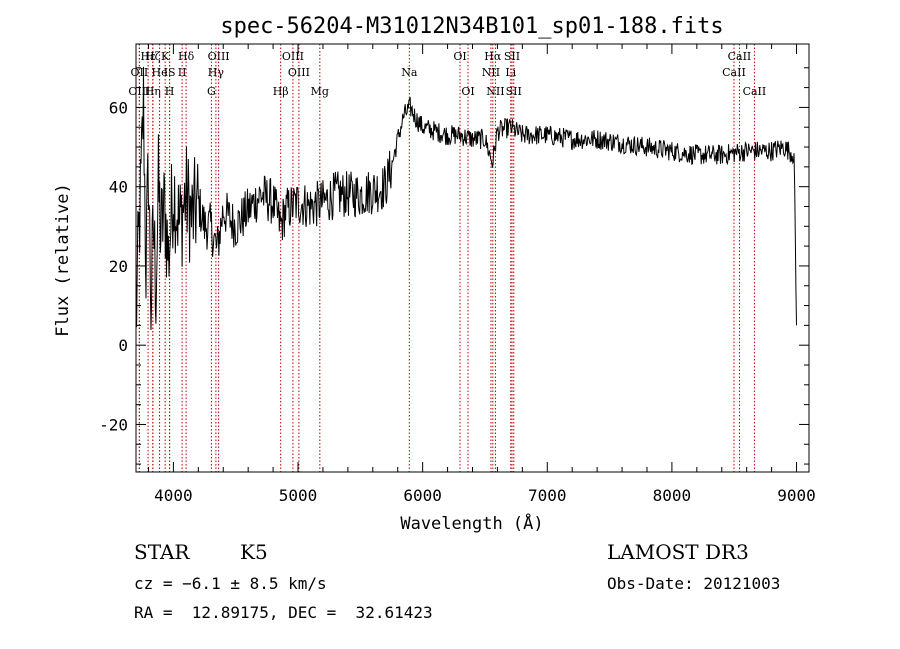  I want to click on line-marker-label-2: OIII, so click(139, 91).